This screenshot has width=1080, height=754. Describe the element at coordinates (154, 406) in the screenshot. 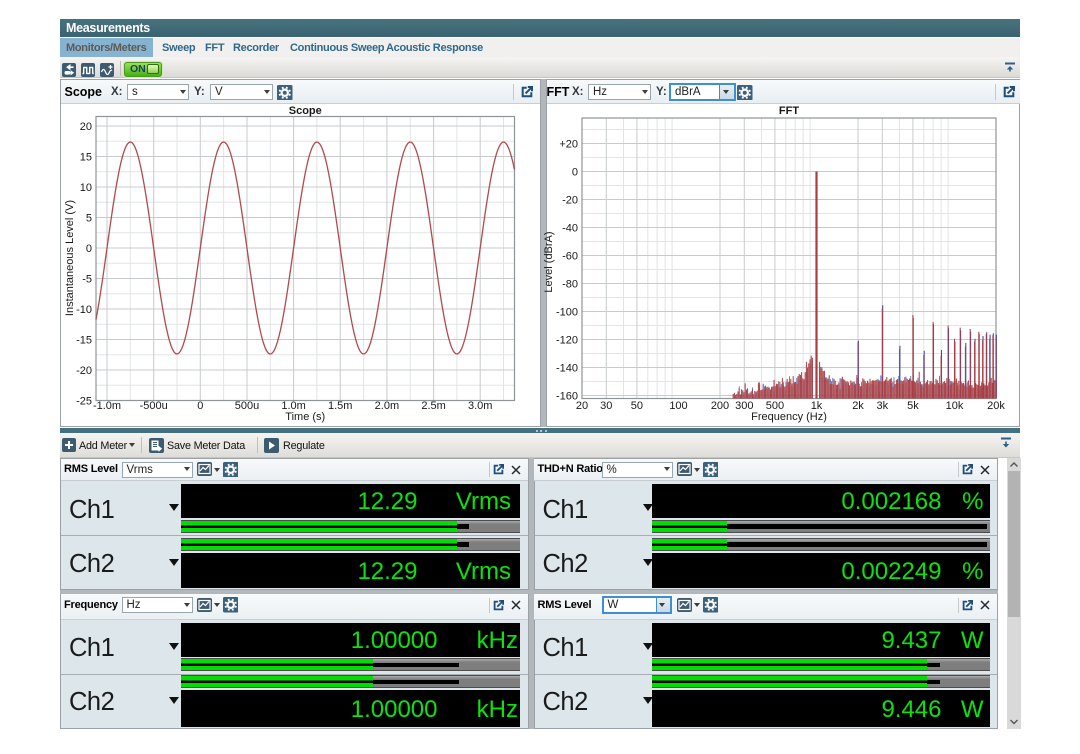

I see `svg-text: -500u` at that location.